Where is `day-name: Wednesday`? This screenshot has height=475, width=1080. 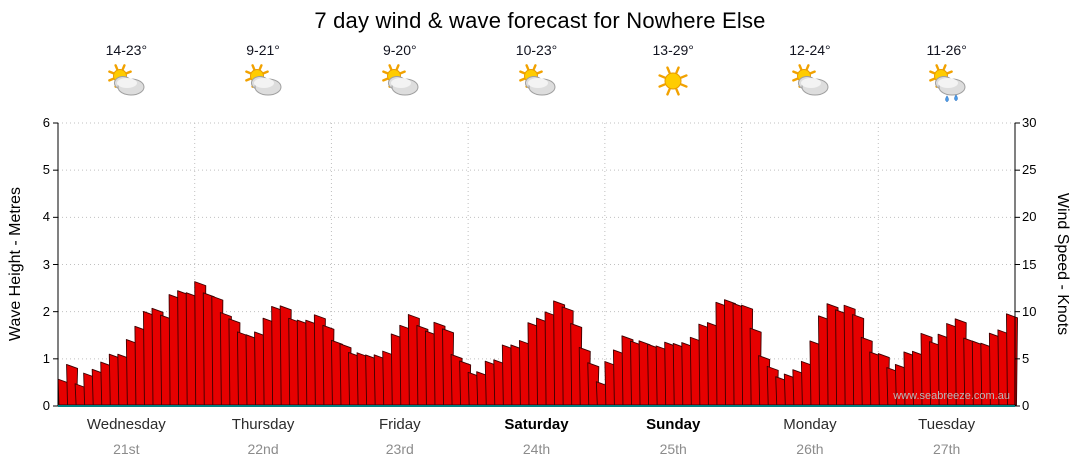
day-name: Wednesday is located at coordinates (126, 424).